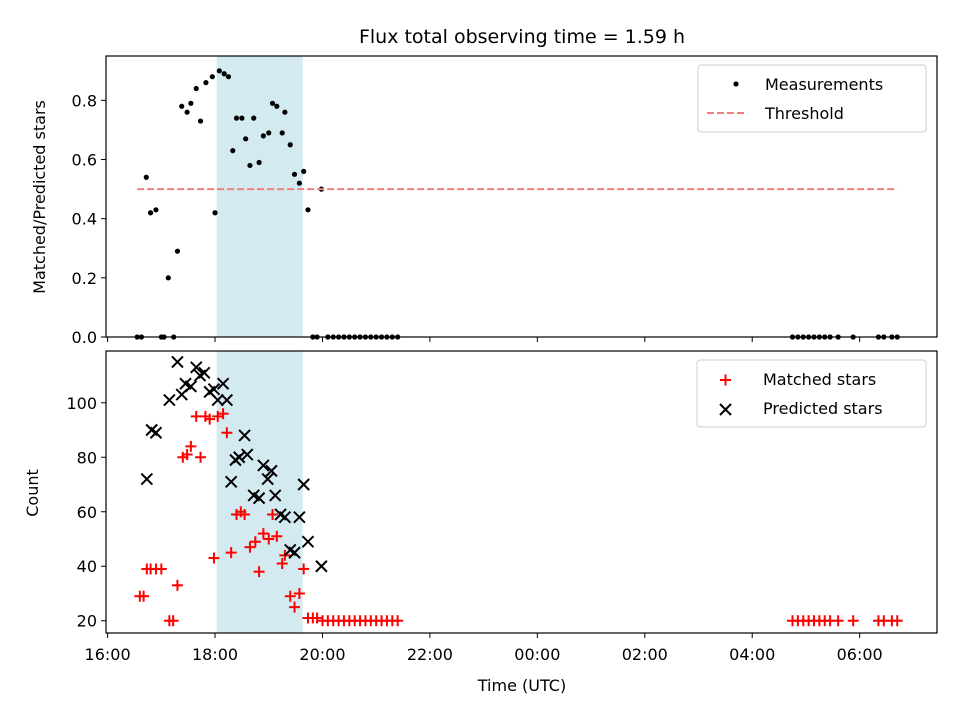  Describe the element at coordinates (736, 84) in the screenshot. I see `legend-measurements-marker` at that location.